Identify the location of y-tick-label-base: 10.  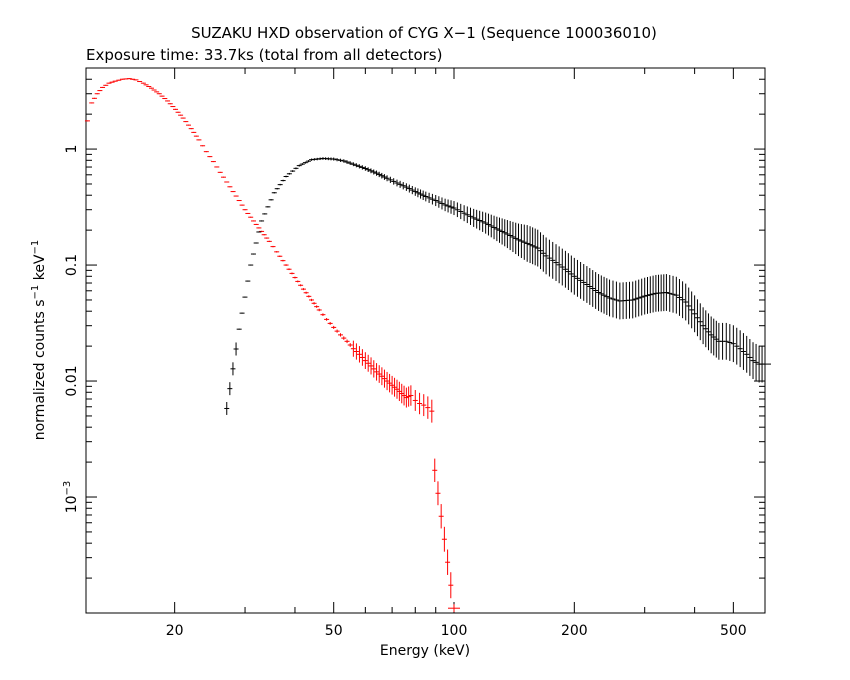
(72, 504).